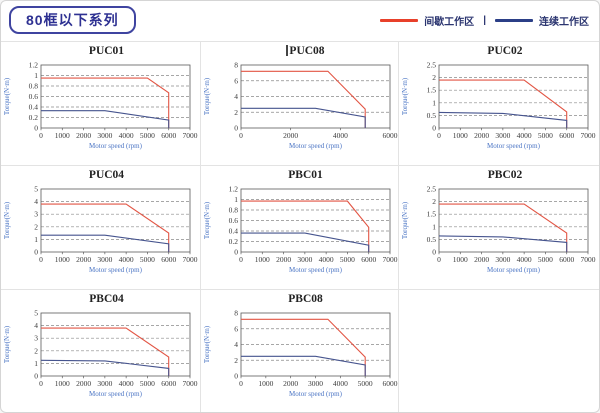  I want to click on chart-title-puc04: PUC04, so click(106, 175).